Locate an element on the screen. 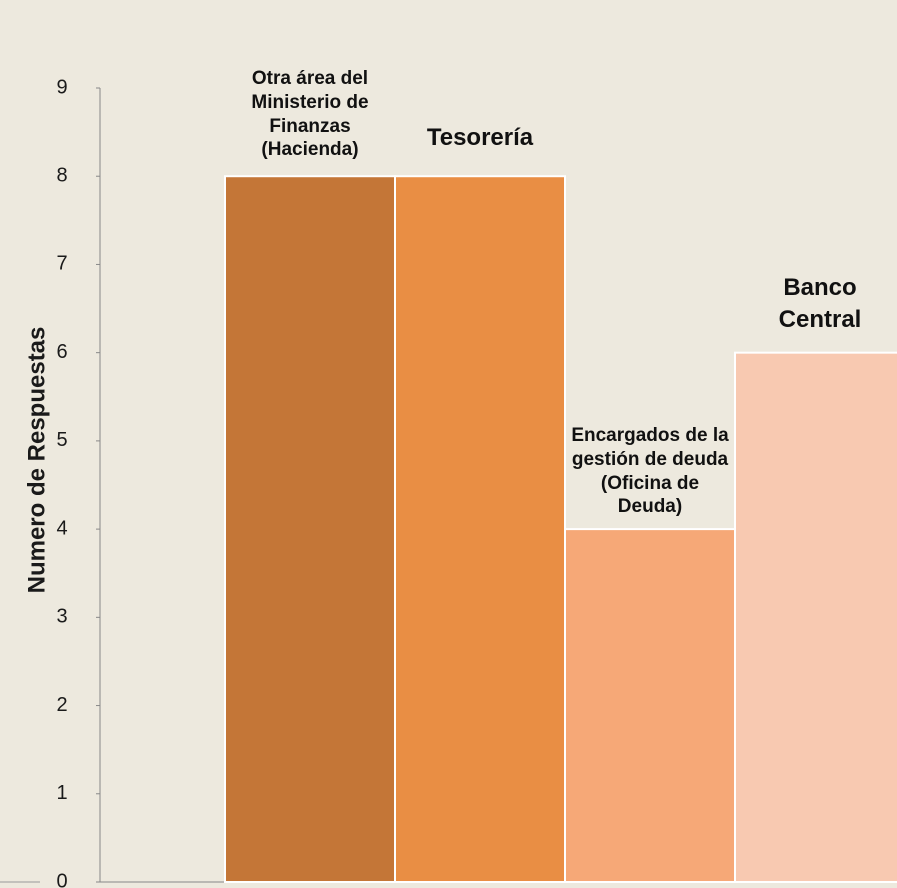  y-tick-label: 5 is located at coordinates (61, 440).